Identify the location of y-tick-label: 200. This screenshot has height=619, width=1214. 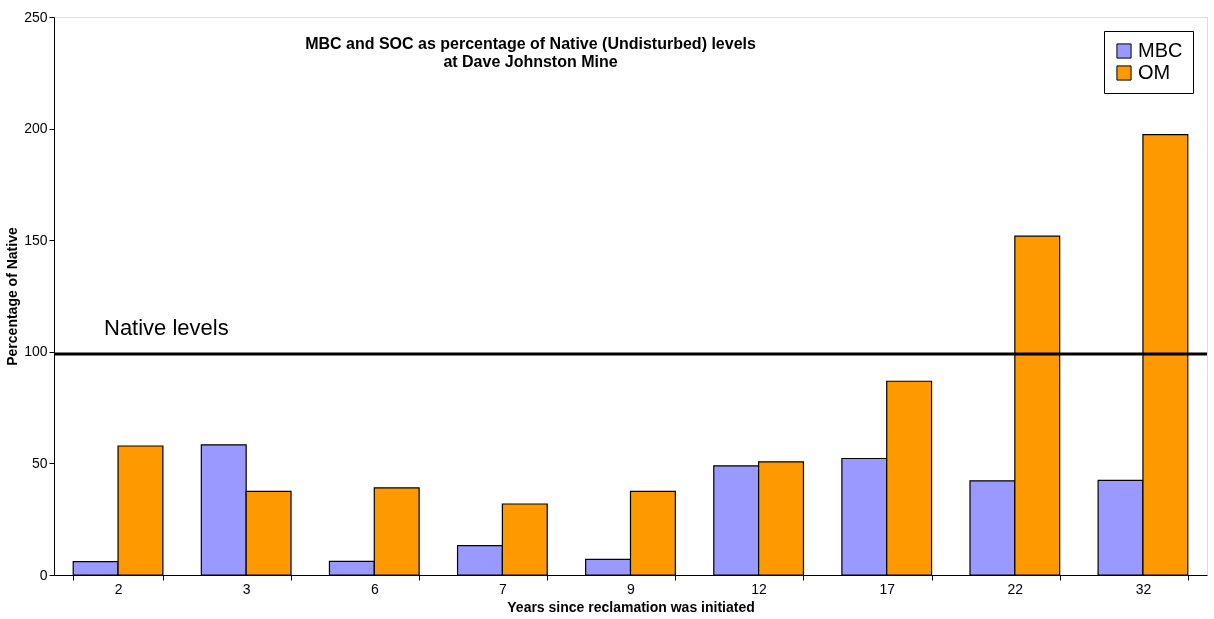
(36, 128).